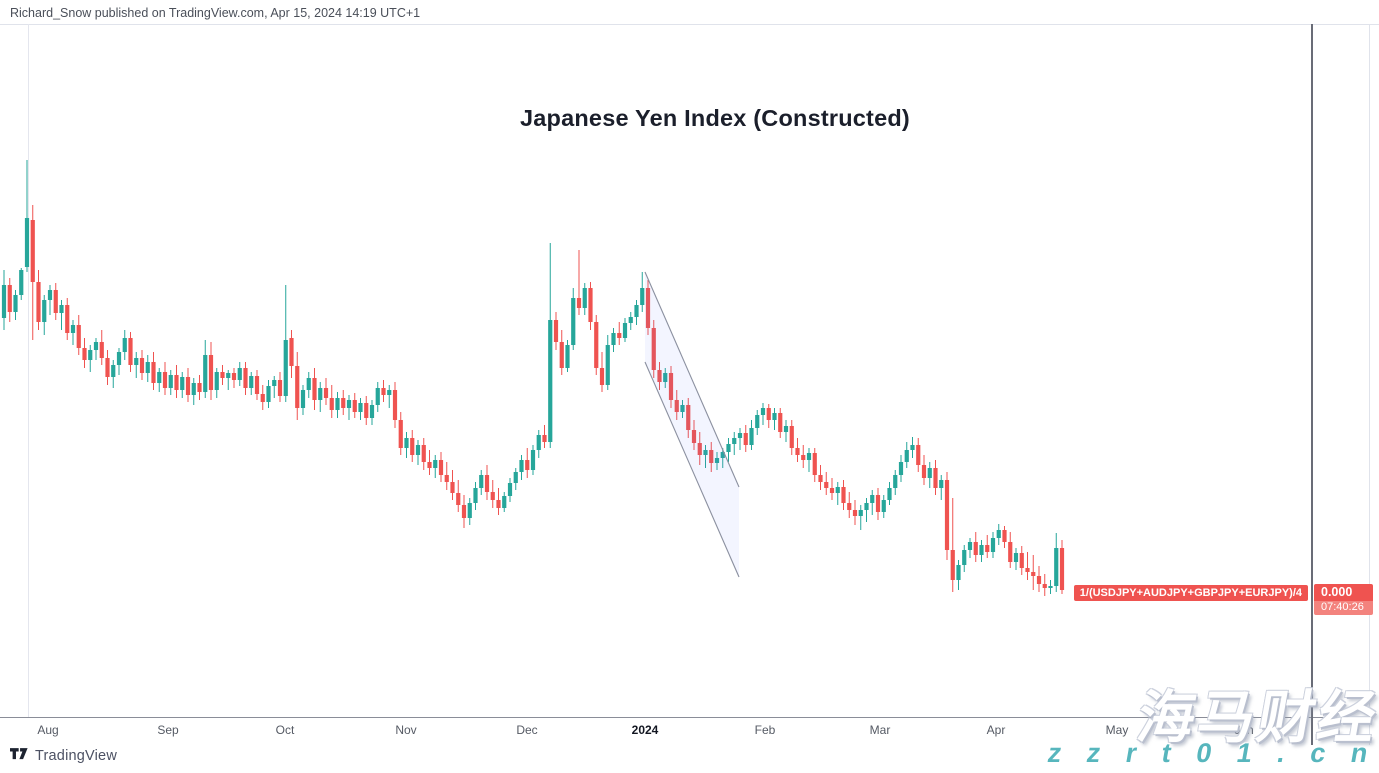 This screenshot has width=1379, height=773. I want to click on chart-top-border, so click(689, 24).